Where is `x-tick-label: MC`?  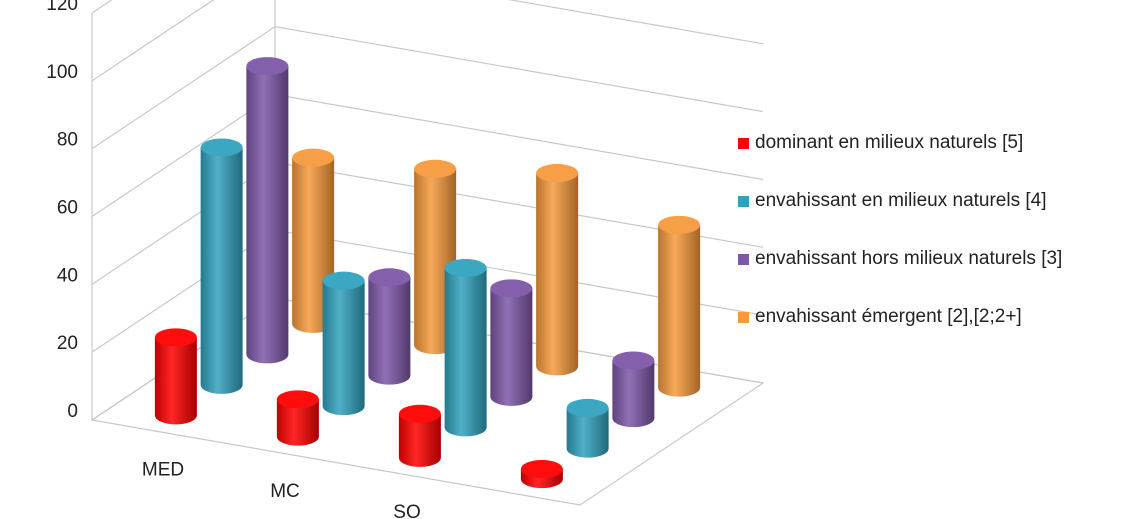 x-tick-label: MC is located at coordinates (285, 491).